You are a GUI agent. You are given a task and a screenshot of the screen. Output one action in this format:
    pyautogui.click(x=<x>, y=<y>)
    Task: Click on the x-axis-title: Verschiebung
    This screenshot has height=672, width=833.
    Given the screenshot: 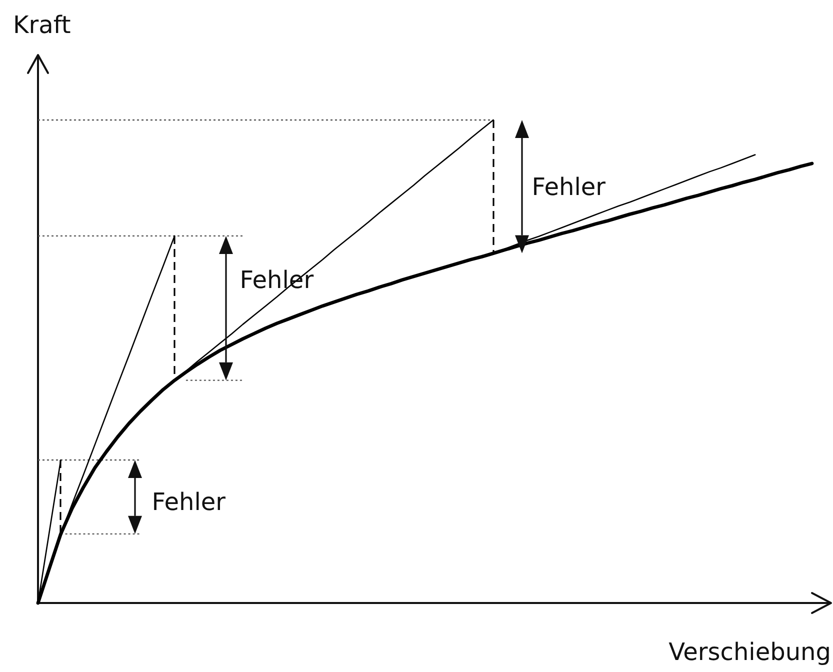 What is the action you would take?
    pyautogui.click(x=749, y=652)
    